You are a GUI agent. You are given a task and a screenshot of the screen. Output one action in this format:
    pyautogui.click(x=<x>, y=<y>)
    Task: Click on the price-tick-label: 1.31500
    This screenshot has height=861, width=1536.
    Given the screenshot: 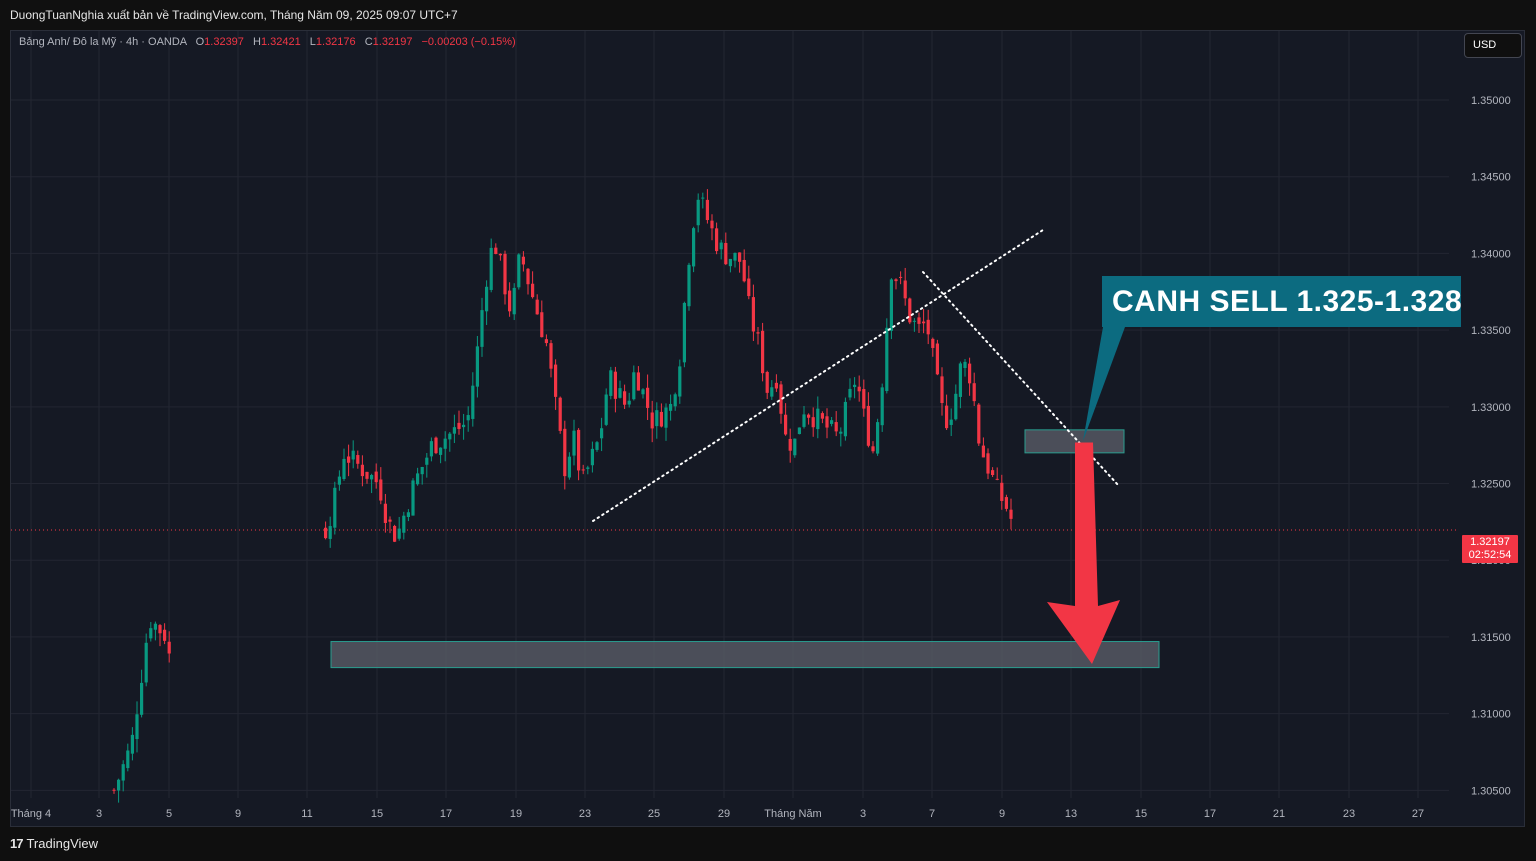 What is the action you would take?
    pyautogui.click(x=1491, y=638)
    